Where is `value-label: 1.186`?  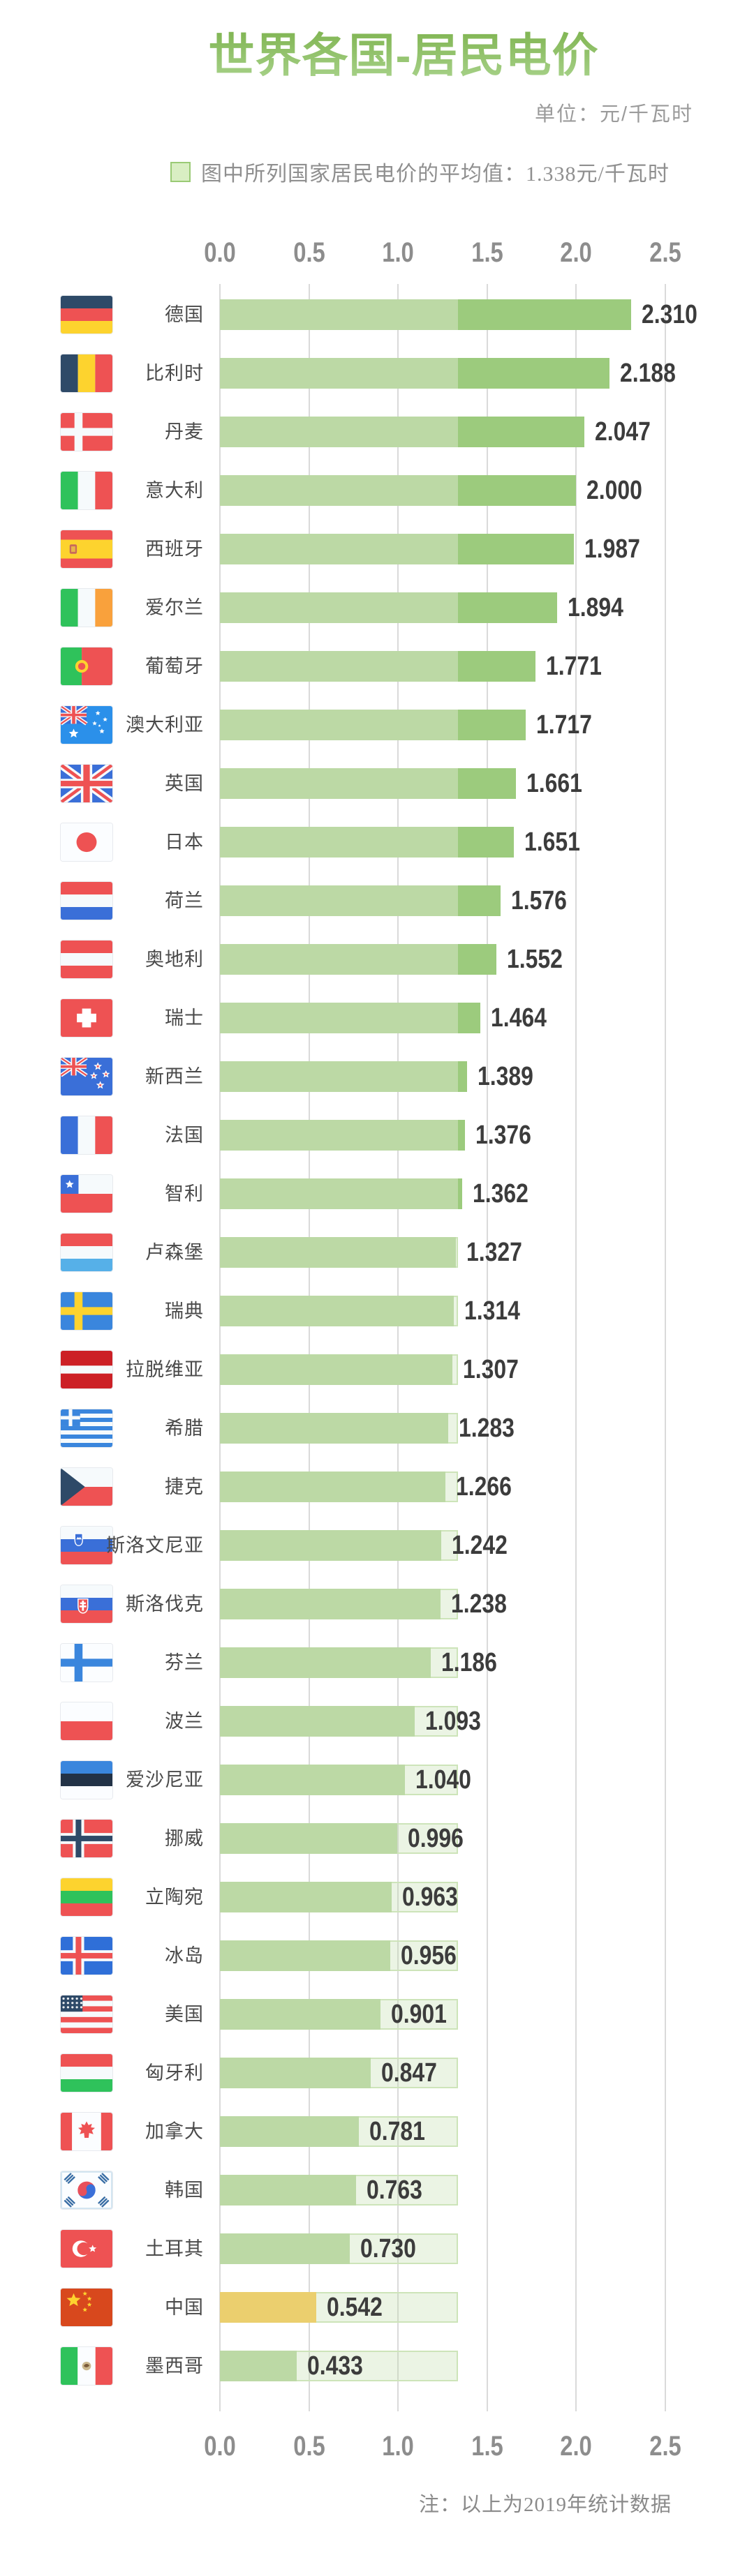
value-label: 1.186 is located at coordinates (469, 1662).